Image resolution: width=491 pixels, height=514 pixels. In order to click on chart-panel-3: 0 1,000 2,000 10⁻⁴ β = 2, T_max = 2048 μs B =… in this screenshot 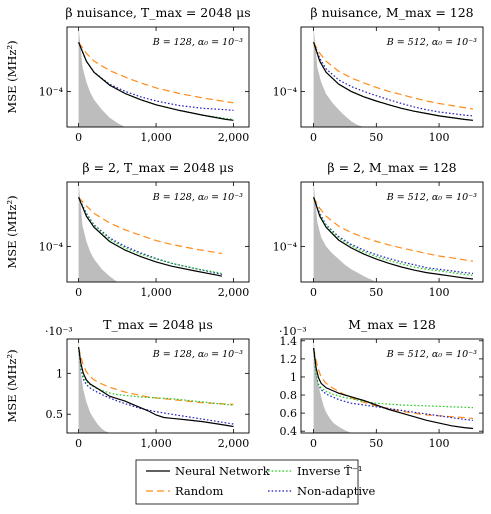, I will do `click(127, 229)`.